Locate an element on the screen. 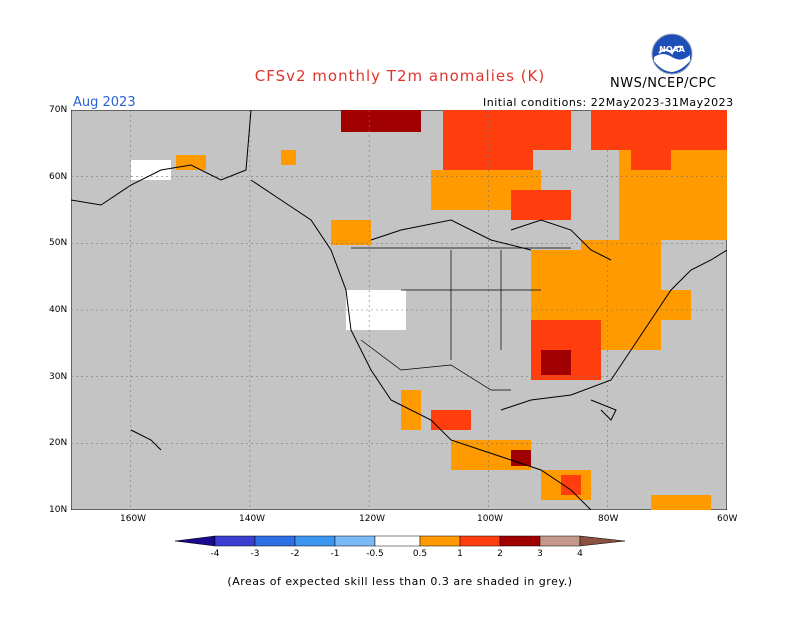 This screenshot has height=618, width=800. colorbar-label: -3 is located at coordinates (255, 554).